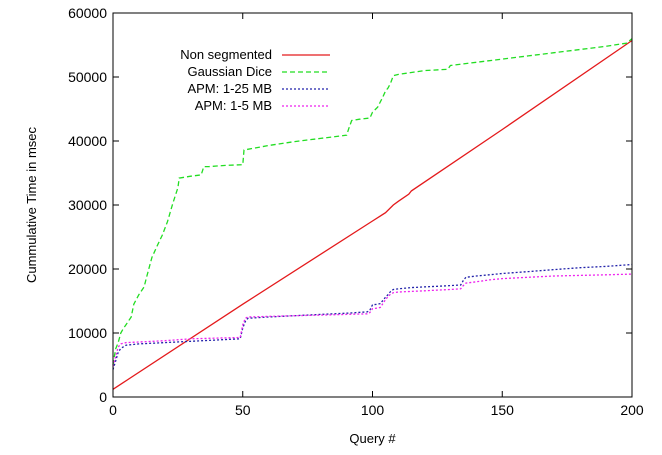 The image size is (662, 455). What do you see at coordinates (87, 205) in the screenshot?
I see `y-tick-label: 30000` at bounding box center [87, 205].